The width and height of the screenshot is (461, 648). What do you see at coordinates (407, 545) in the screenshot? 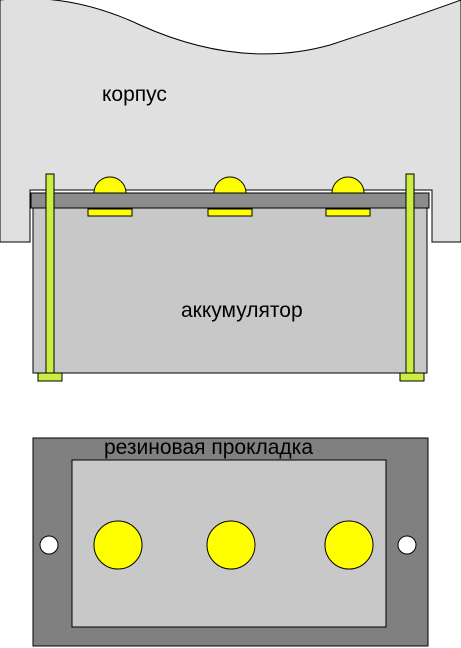
I see `mount-hole-right` at bounding box center [407, 545].